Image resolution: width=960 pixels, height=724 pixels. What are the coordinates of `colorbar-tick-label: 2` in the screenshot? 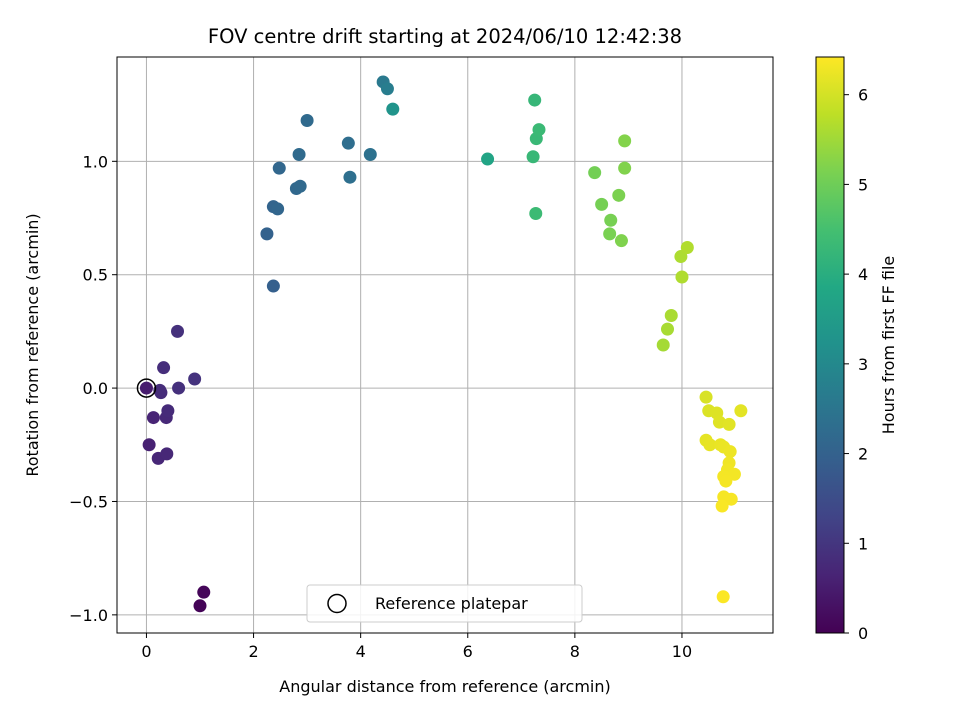 It's located at (863, 454).